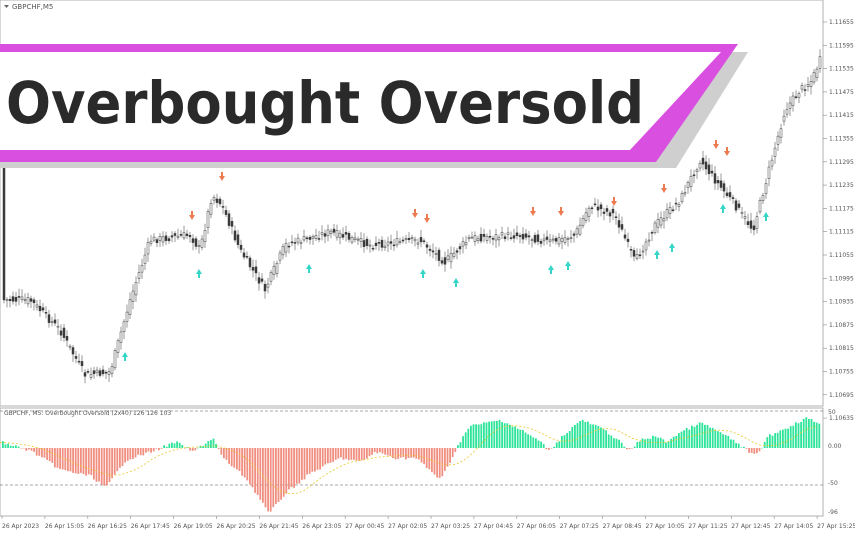  I want to click on time-label: 26 Apr 15:05, so click(64, 526).